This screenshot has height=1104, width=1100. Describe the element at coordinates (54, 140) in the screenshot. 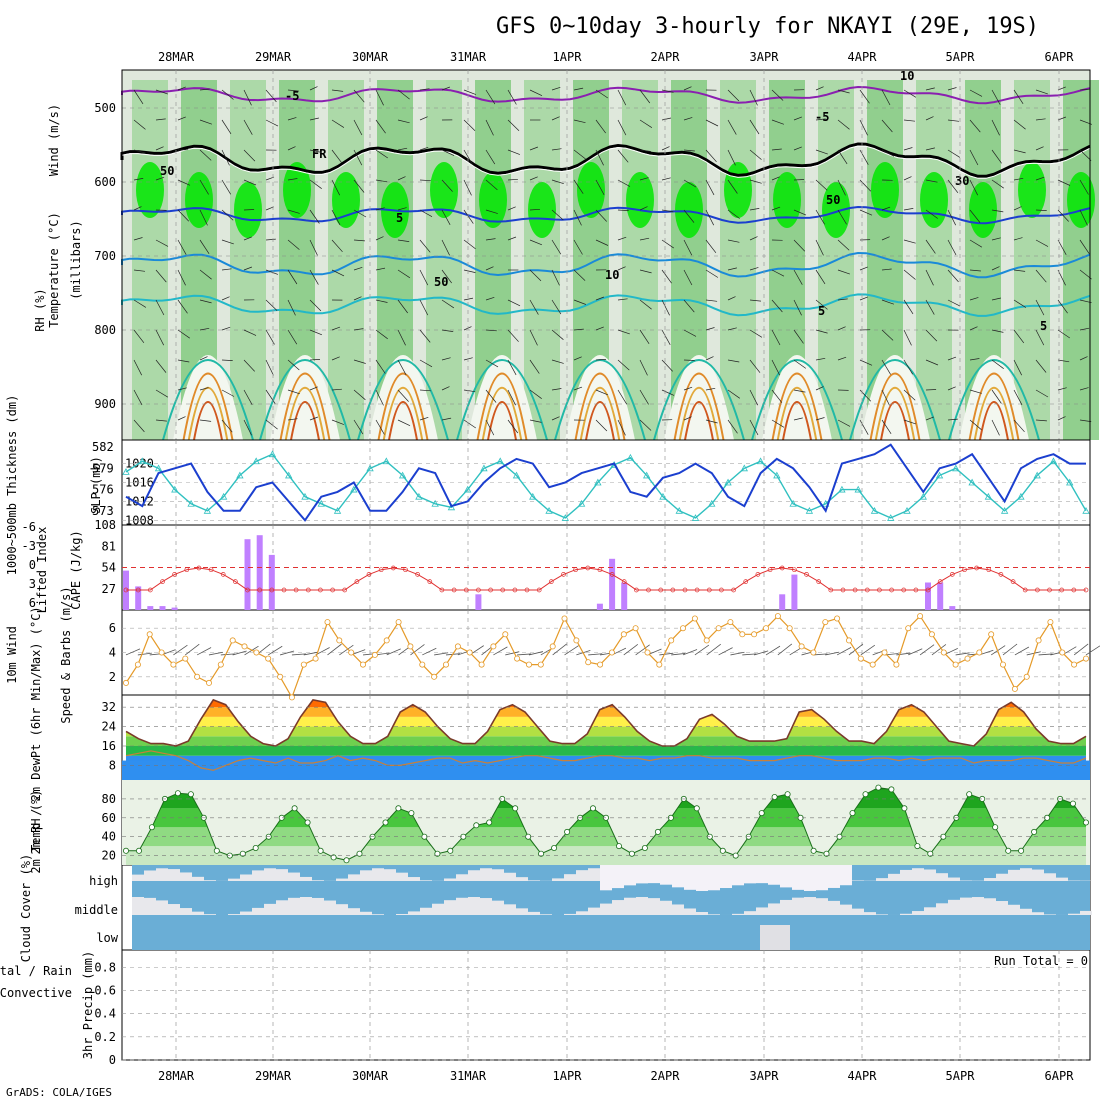

I see `upper-ylabel-wind: Wind (m/s)` at that location.